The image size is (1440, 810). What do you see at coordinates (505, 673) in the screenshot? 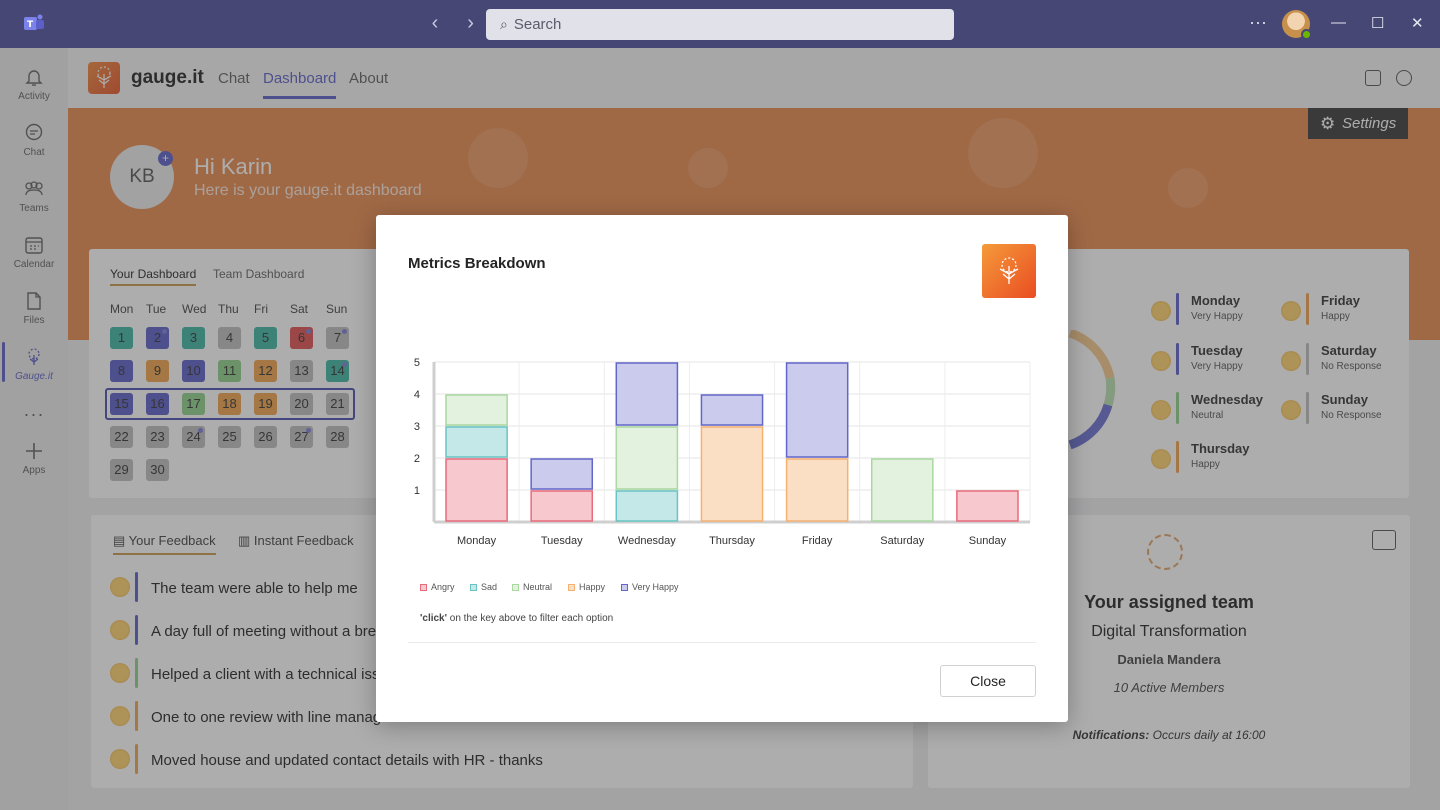
I see `feedback-item: Helped a client with a technical issue` at bounding box center [505, 673].